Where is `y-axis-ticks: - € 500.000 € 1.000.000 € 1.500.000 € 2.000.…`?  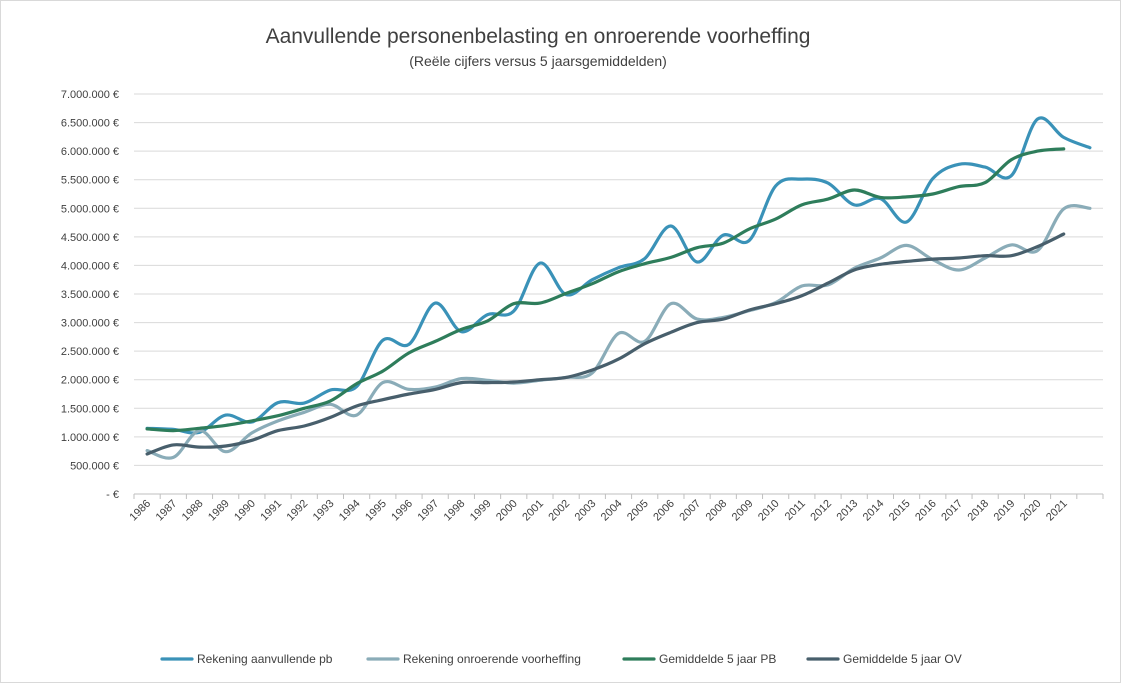
y-axis-ticks: - € 500.000 € 1.000.000 € 1.500.000 € 2.000.… is located at coordinates (90, 295).